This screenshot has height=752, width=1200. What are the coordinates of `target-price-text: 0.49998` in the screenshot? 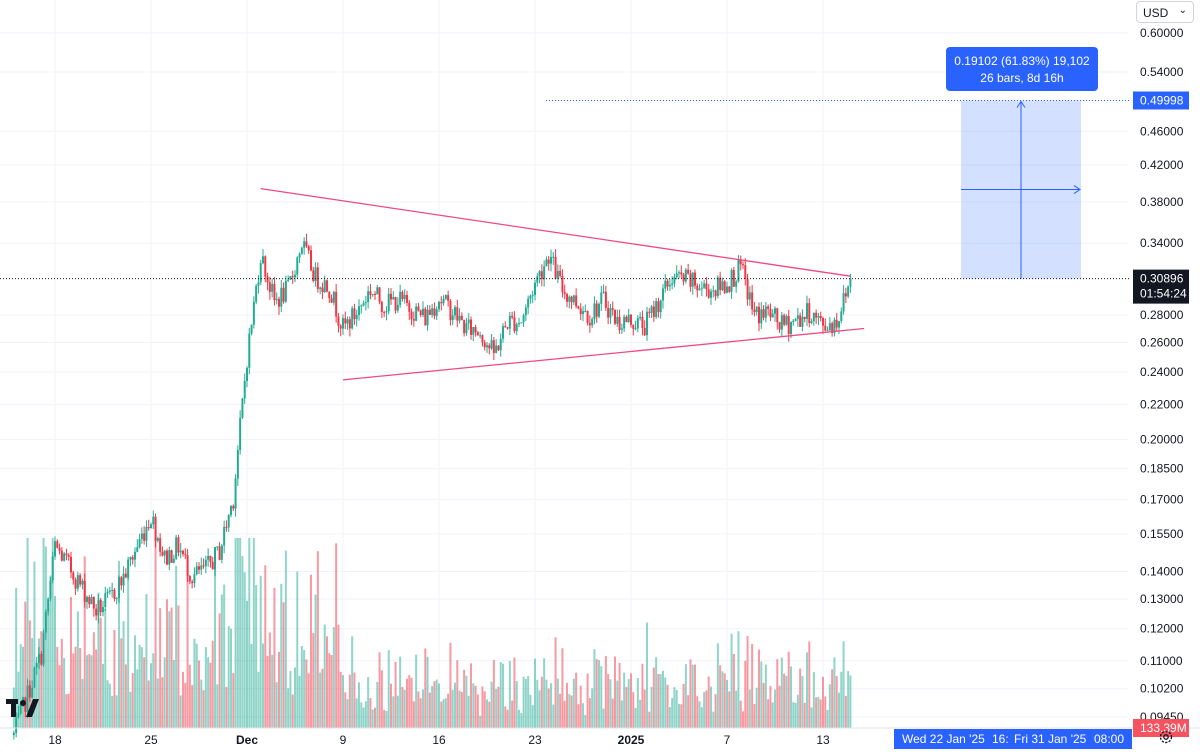 It's located at (1162, 100).